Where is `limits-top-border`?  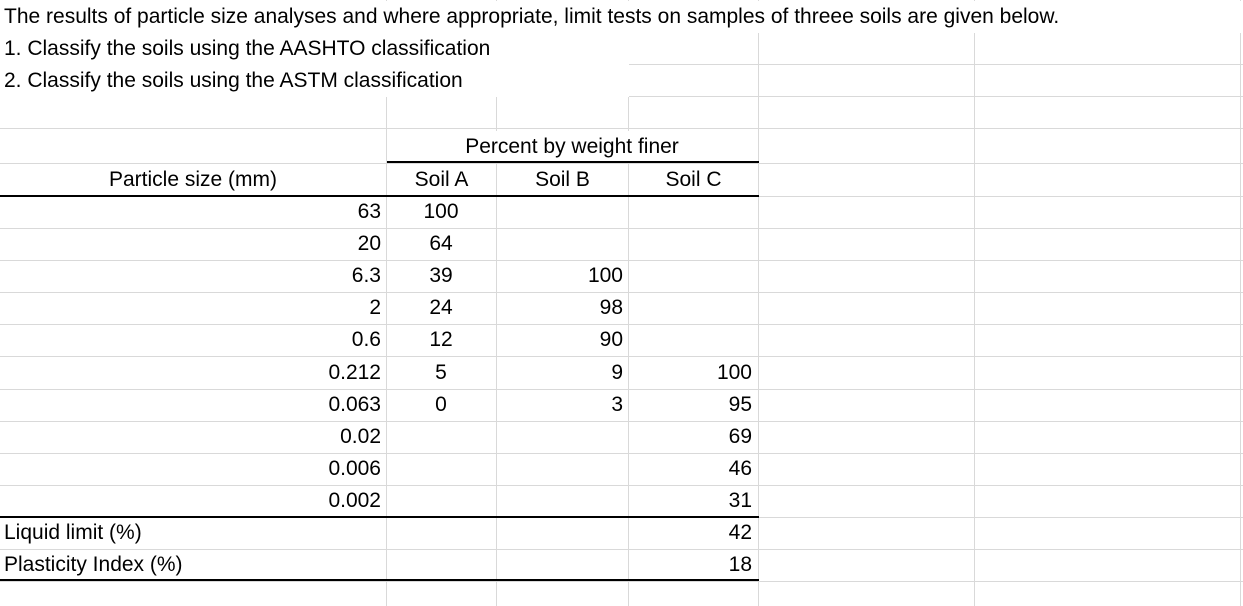 limits-top-border is located at coordinates (379, 517).